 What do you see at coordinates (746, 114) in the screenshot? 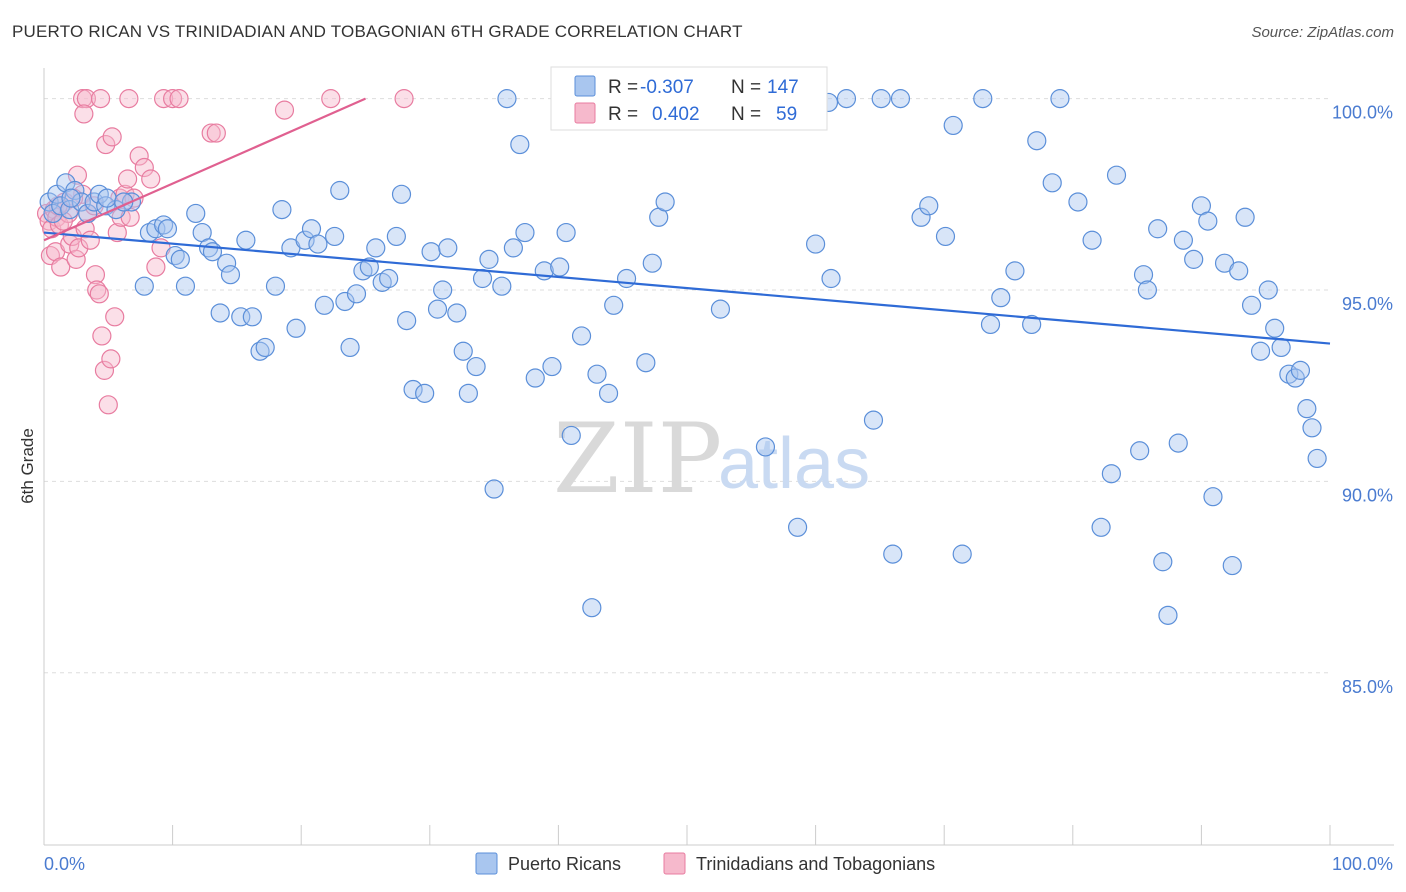
I see `legend-n-label: N =` at bounding box center [746, 114].